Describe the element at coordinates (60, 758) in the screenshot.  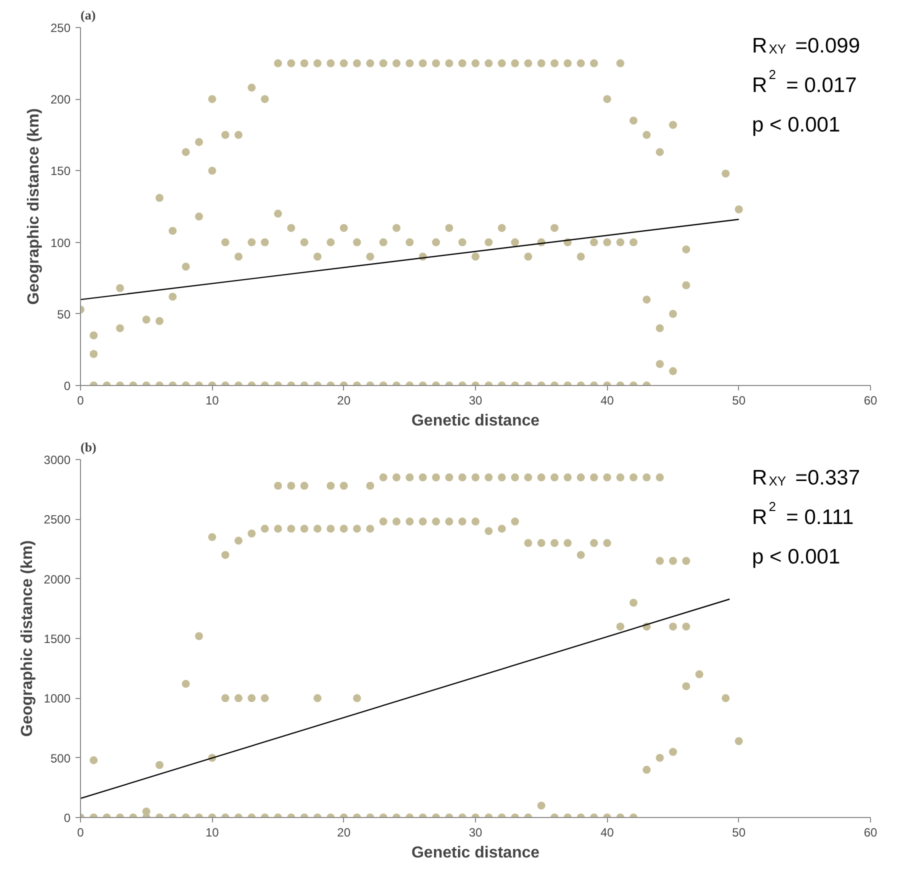
I see `y-tick-label: 500` at that location.